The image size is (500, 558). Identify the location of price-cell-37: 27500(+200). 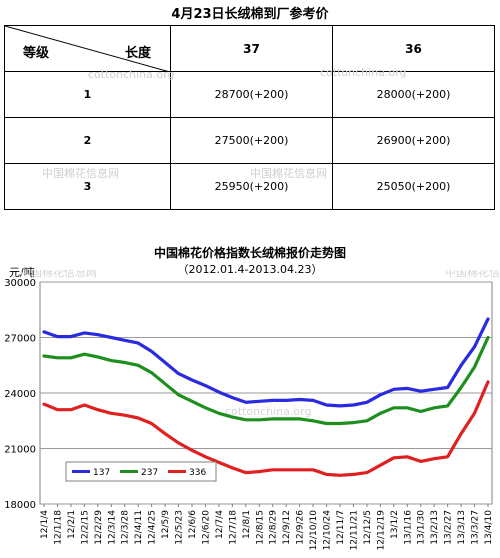
(251, 140).